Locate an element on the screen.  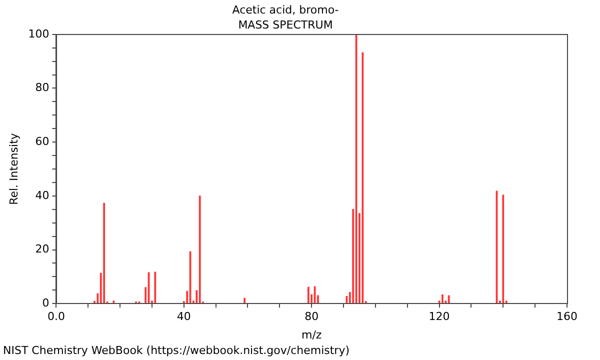
y-axis-title: Rel. Intensity is located at coordinates (13, 168).